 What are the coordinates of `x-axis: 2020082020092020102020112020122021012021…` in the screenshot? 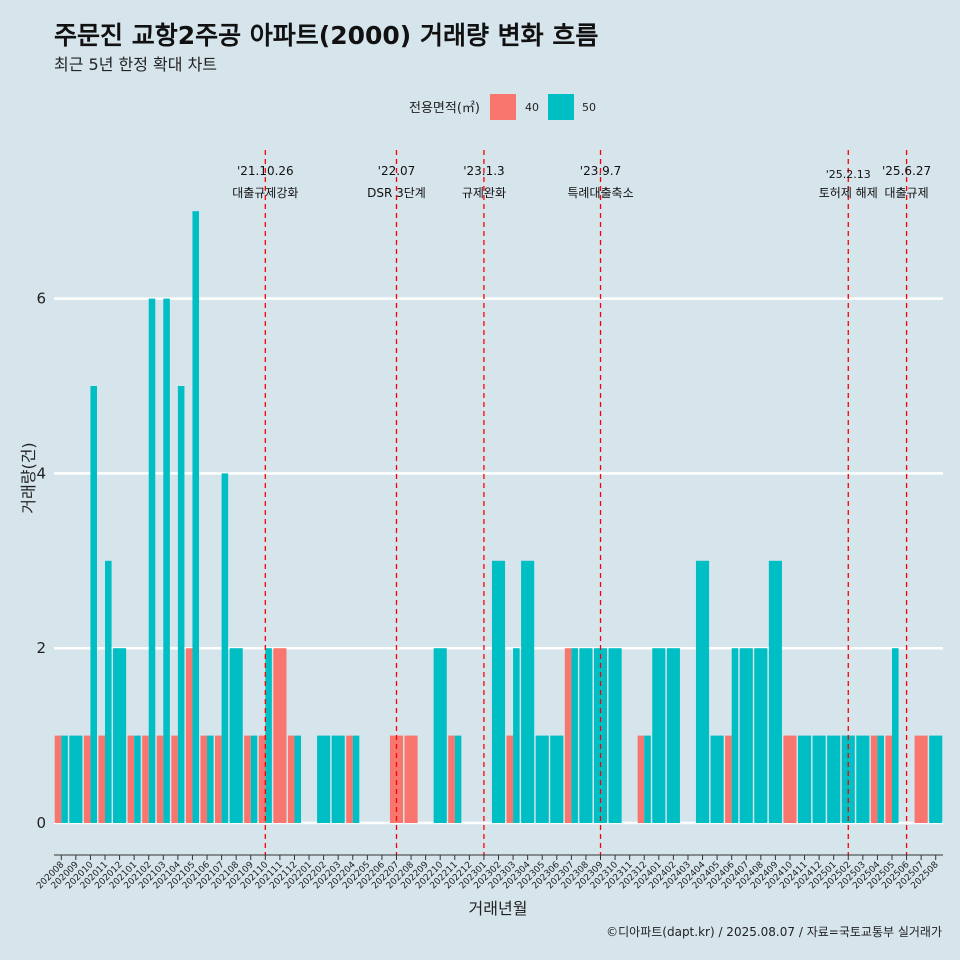 It's located at (489, 872).